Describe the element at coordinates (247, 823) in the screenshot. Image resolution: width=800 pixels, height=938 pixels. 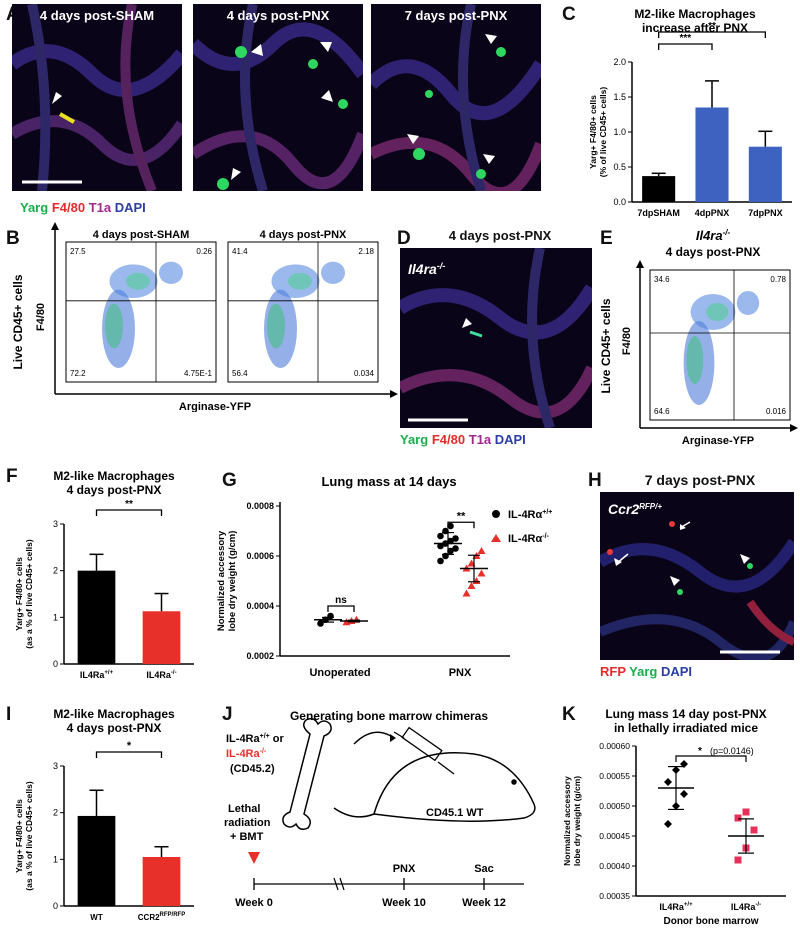
I see `step-label: radiation` at that location.